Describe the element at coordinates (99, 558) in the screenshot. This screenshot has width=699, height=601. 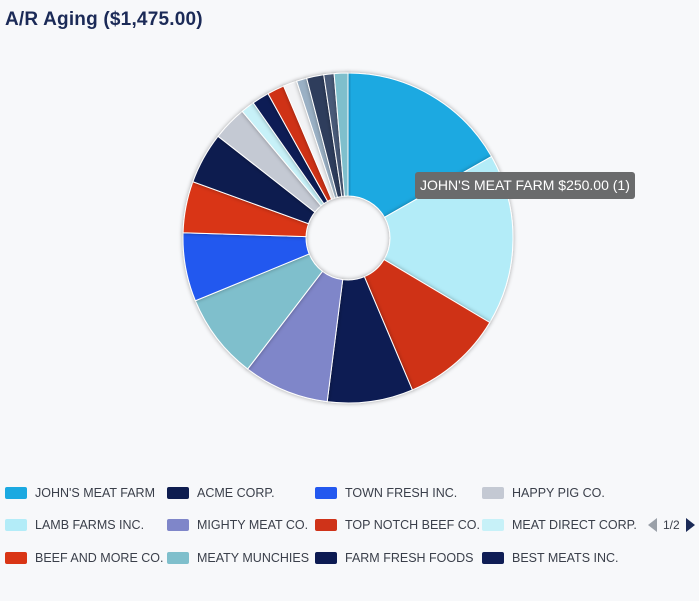
I see `legend-label: BEEF AND MORE CO.` at that location.